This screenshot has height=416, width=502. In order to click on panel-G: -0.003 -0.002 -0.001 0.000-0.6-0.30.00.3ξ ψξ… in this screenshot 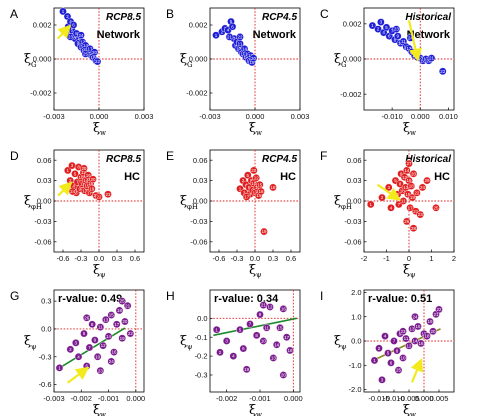, I will do `click(77, 352)`.